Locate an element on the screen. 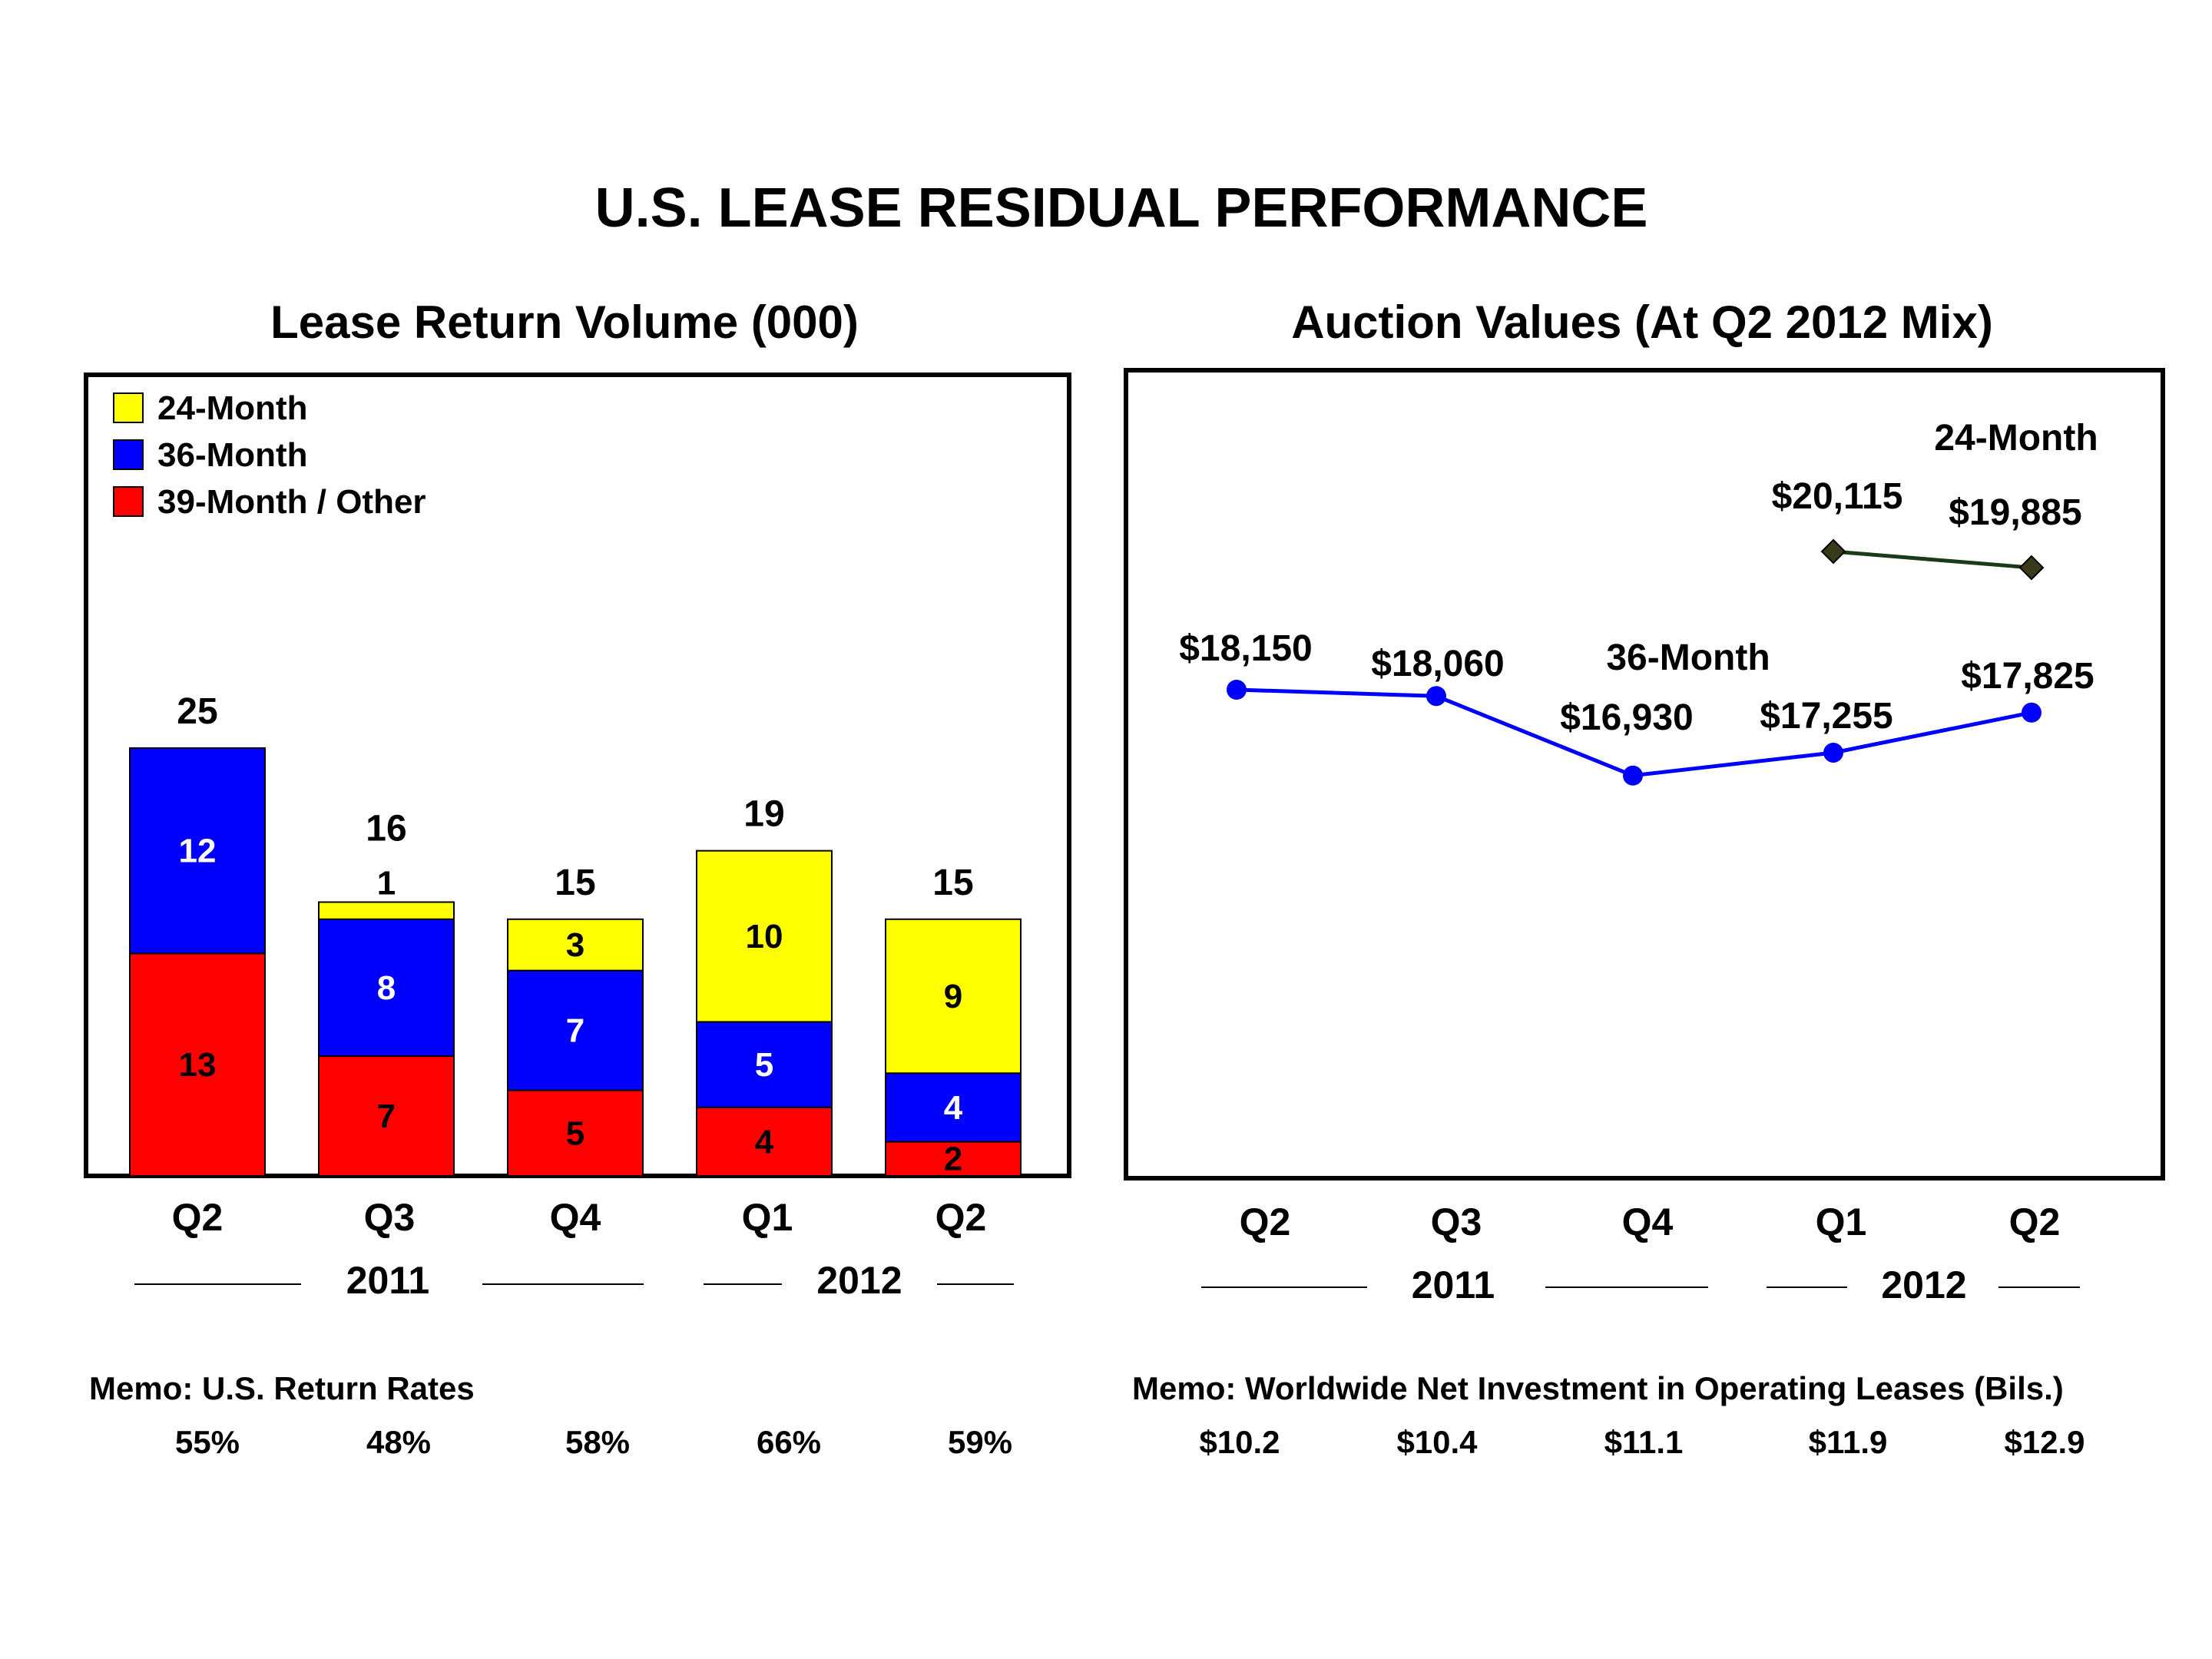 The height and width of the screenshot is (1659, 2212). bar-value-label: 9 is located at coordinates (953, 997).